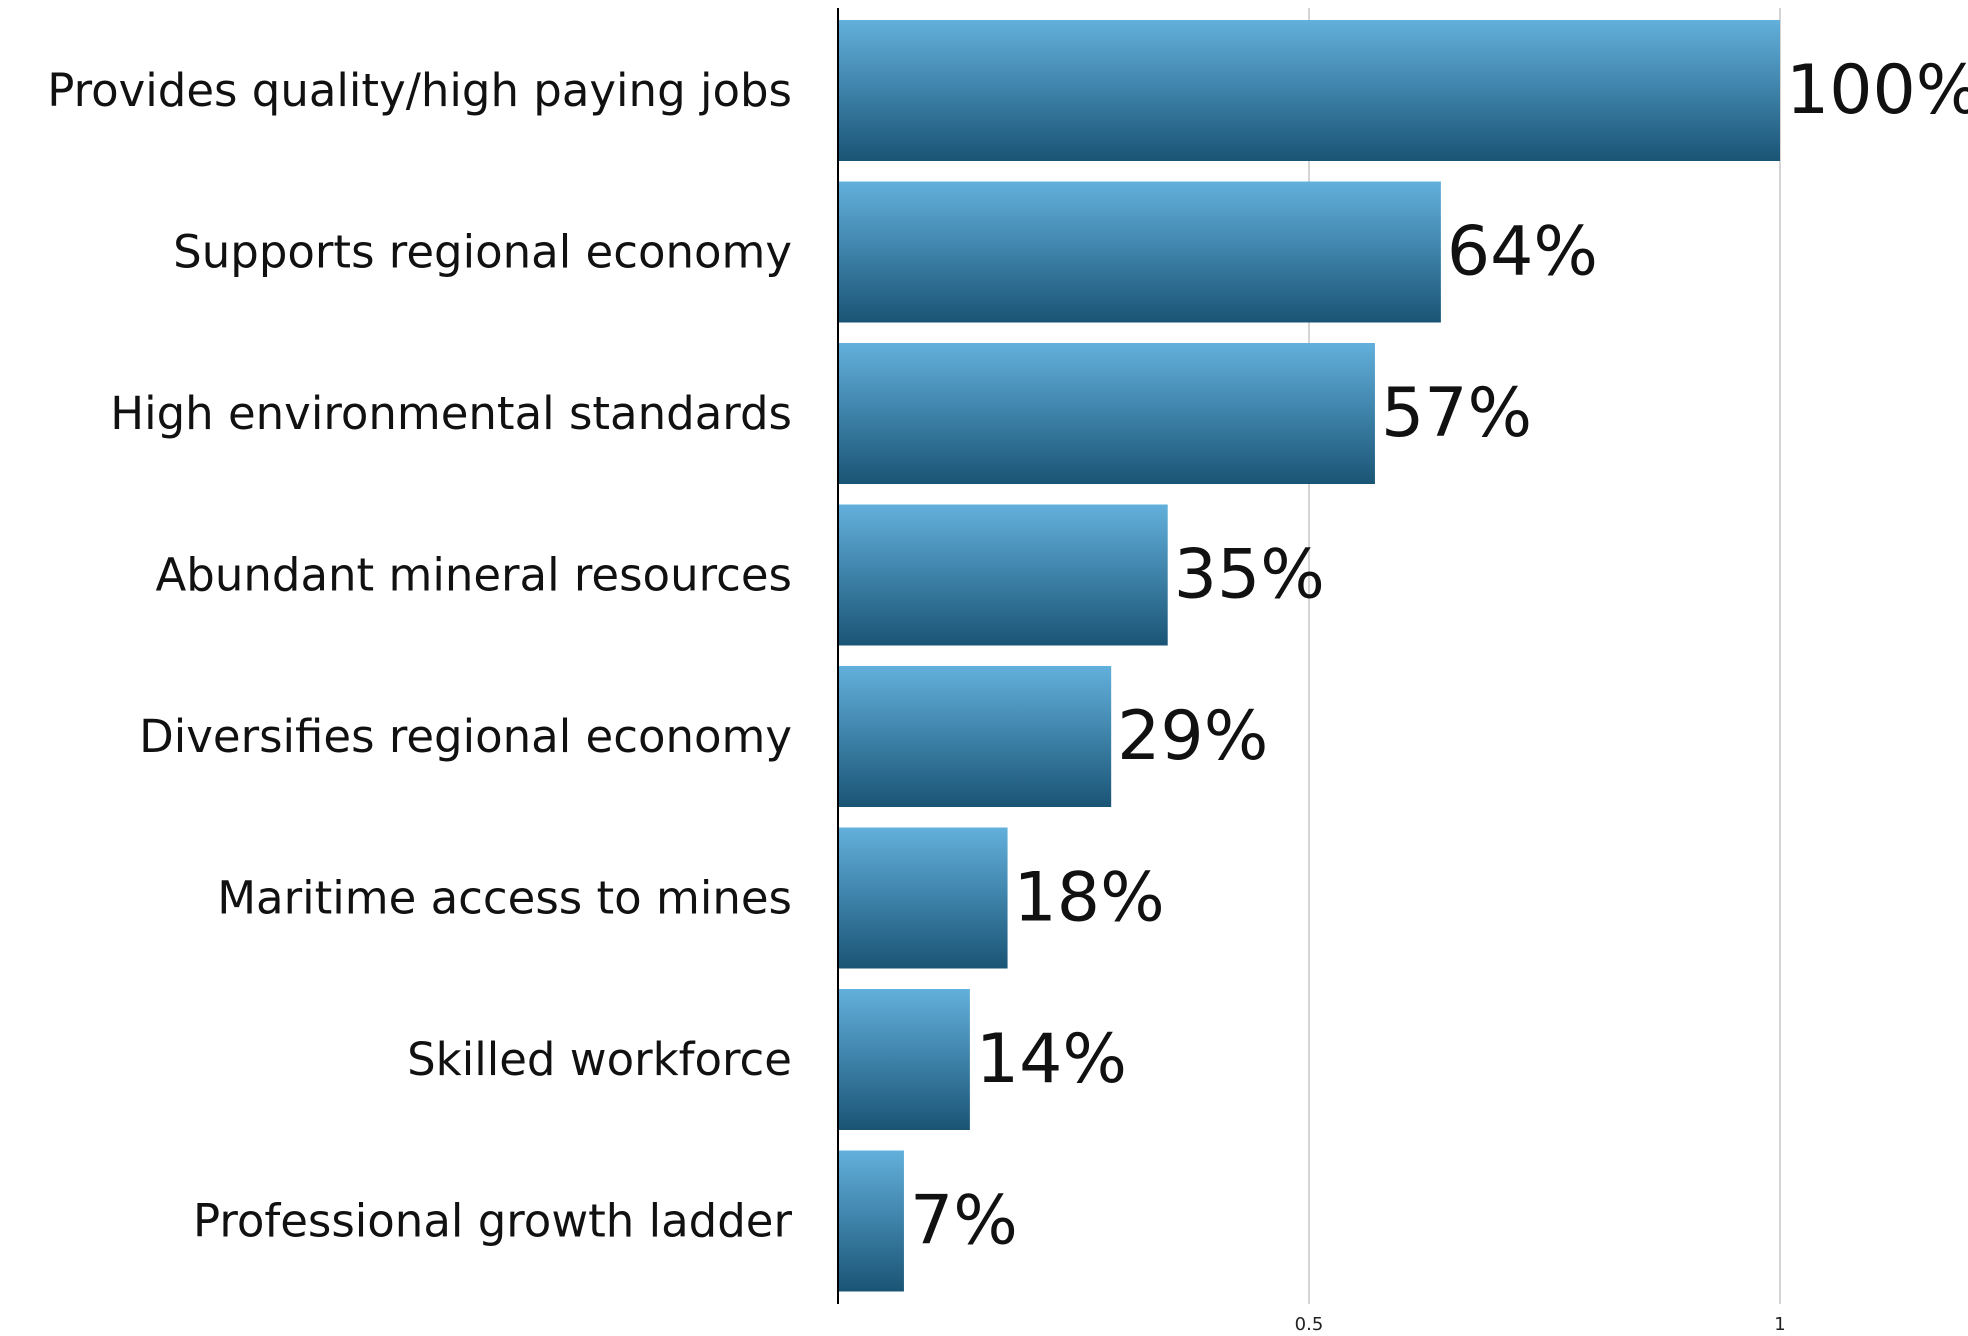  Describe the element at coordinates (465, 736) in the screenshot. I see `category-label: Diversifies regional economy` at that location.